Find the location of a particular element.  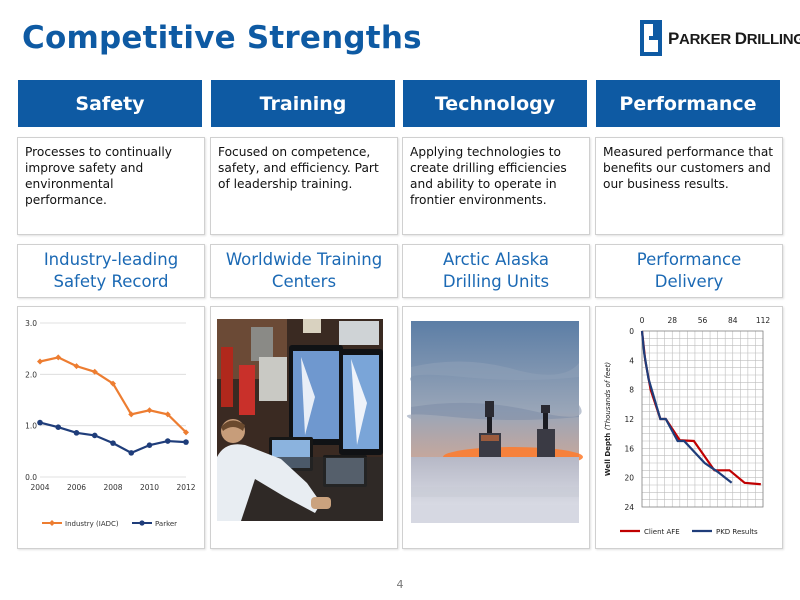

y-axis-label: Well Depth (Thousands of feet) is located at coordinates (608, 419).